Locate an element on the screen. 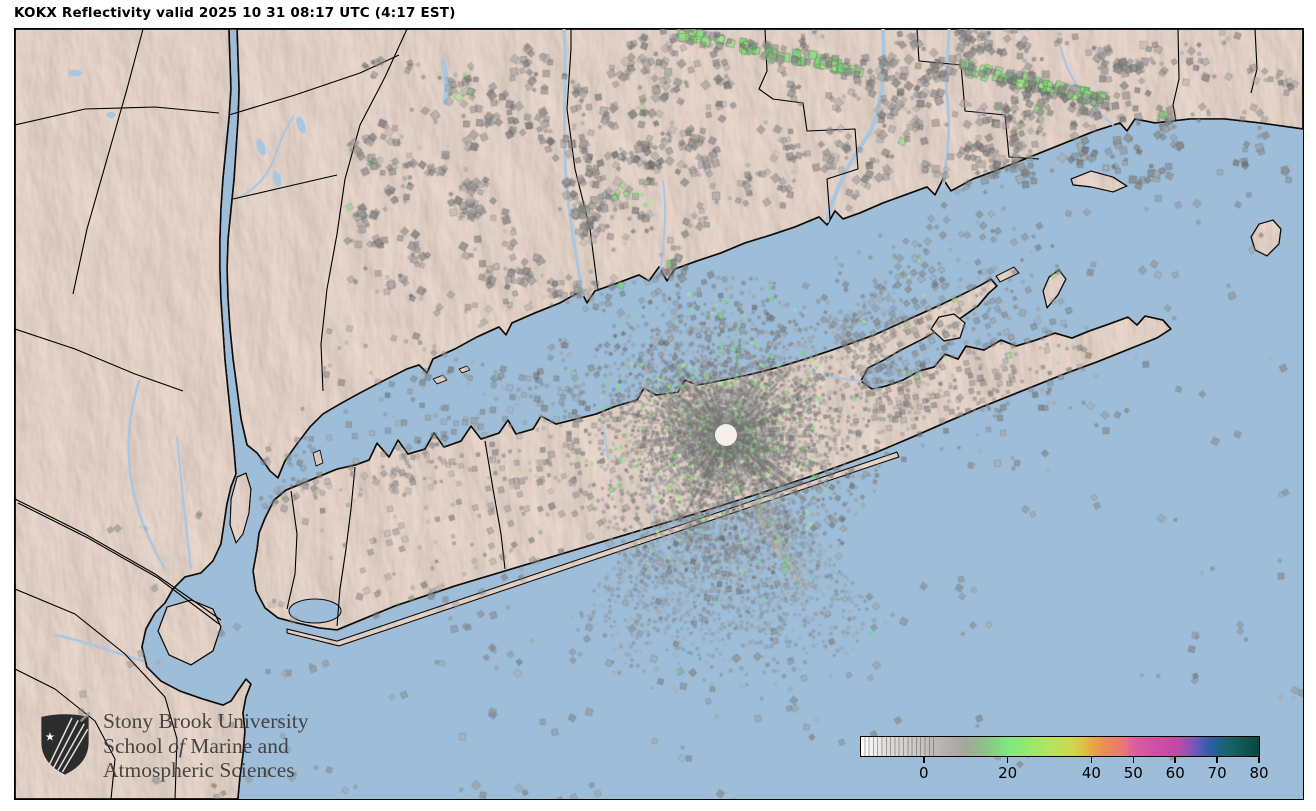 The height and width of the screenshot is (811, 1316). colorbar-discrete-stripes is located at coordinates (898, 746).